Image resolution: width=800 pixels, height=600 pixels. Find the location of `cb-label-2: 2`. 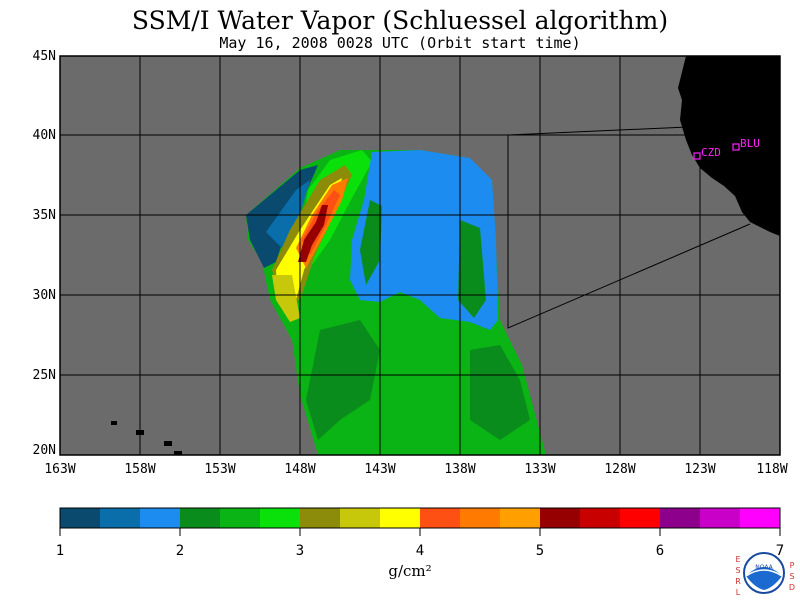

cb-label-2: 2 is located at coordinates (180, 551).